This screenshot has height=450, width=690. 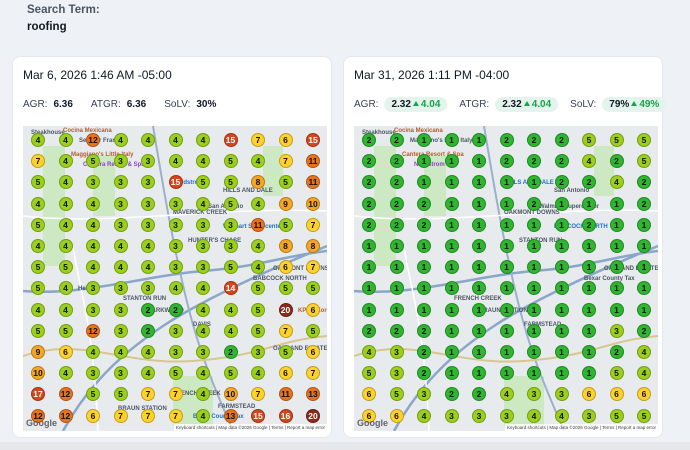 What do you see at coordinates (345, 446) in the screenshot?
I see `horizontal-scrollbar` at bounding box center [345, 446].